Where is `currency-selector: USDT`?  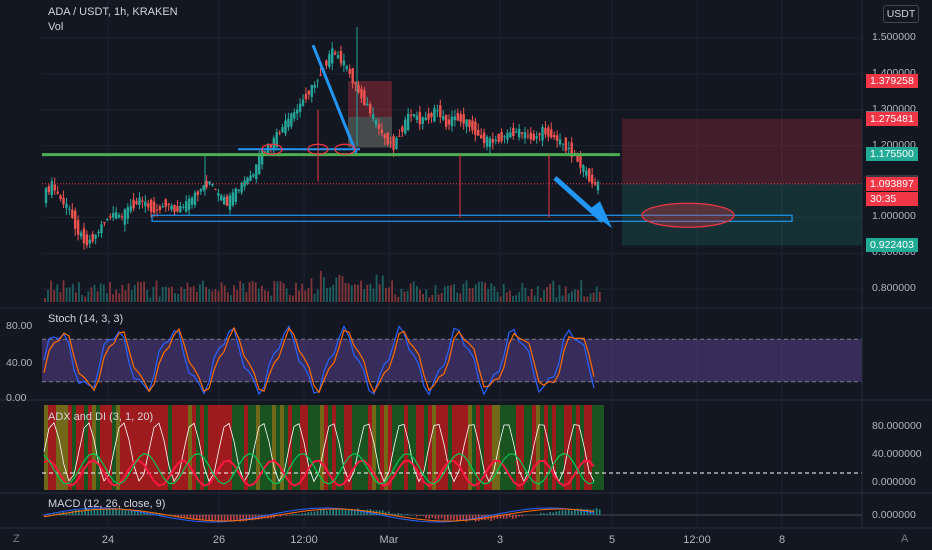
currency-selector: USDT is located at coordinates (901, 14).